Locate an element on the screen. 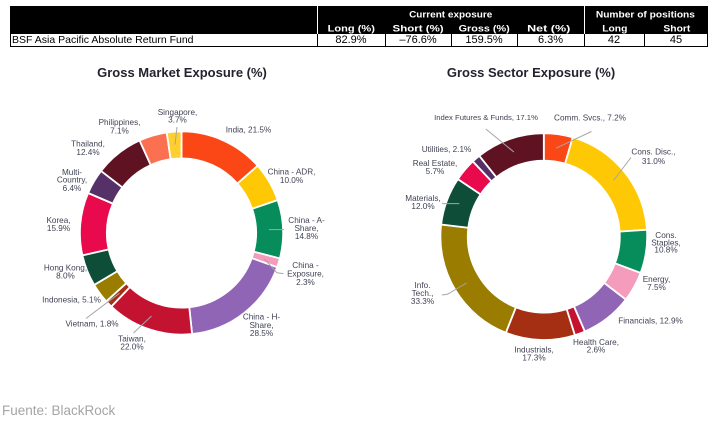 The width and height of the screenshot is (712, 422). svg-text: Vietnam, 1.8% is located at coordinates (91, 323).